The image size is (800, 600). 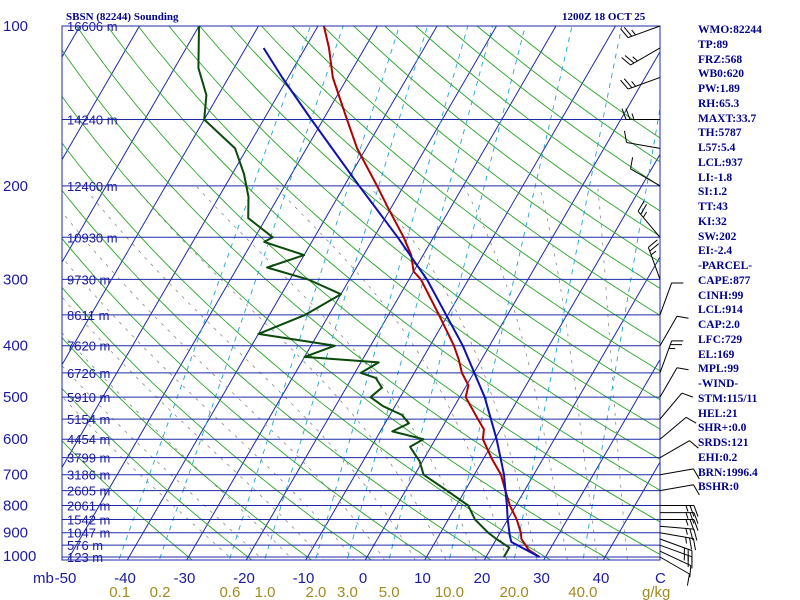 What do you see at coordinates (719, 325) in the screenshot?
I see `index-value: CAP:2.0` at bounding box center [719, 325].